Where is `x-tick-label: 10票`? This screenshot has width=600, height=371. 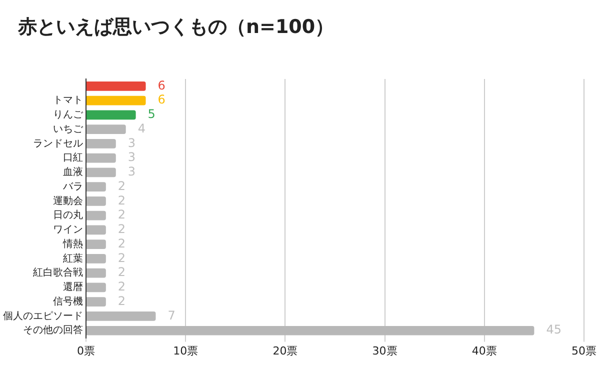
x-tick-label: 10票 is located at coordinates (185, 351).